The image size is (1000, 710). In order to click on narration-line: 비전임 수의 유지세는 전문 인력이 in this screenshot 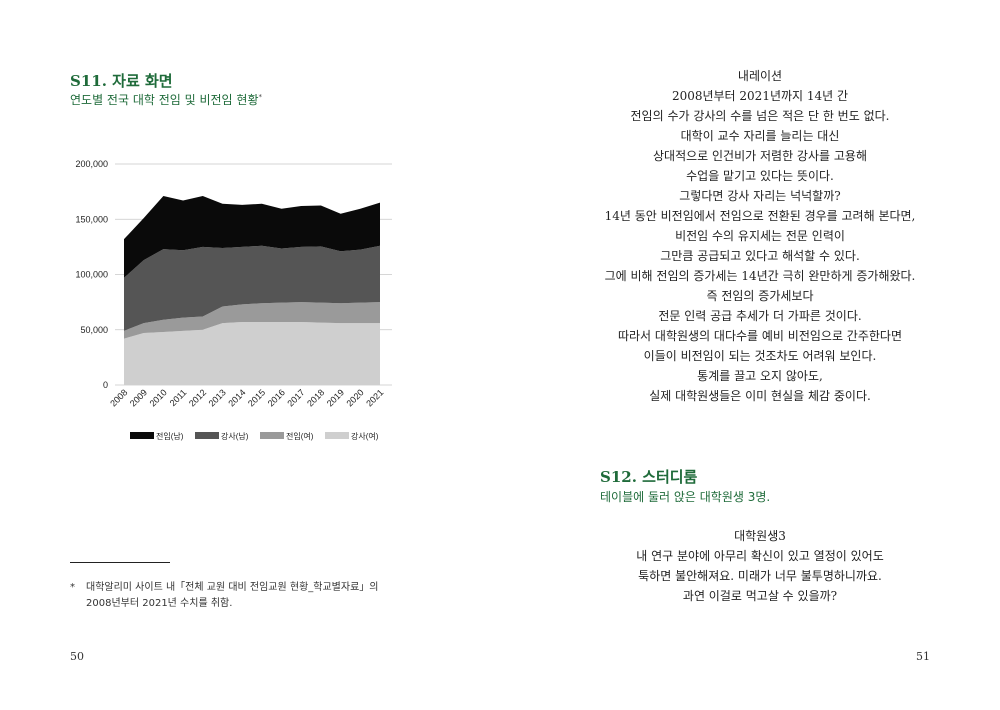, I will do `click(760, 236)`.